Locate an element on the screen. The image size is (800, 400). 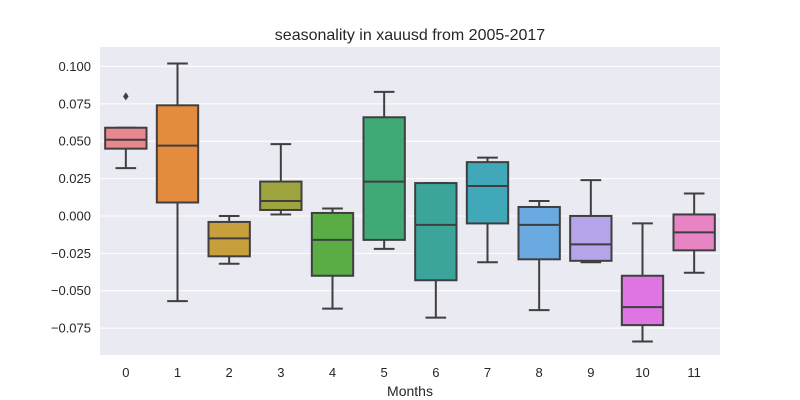
x-tick-label: 4 is located at coordinates (332, 372).